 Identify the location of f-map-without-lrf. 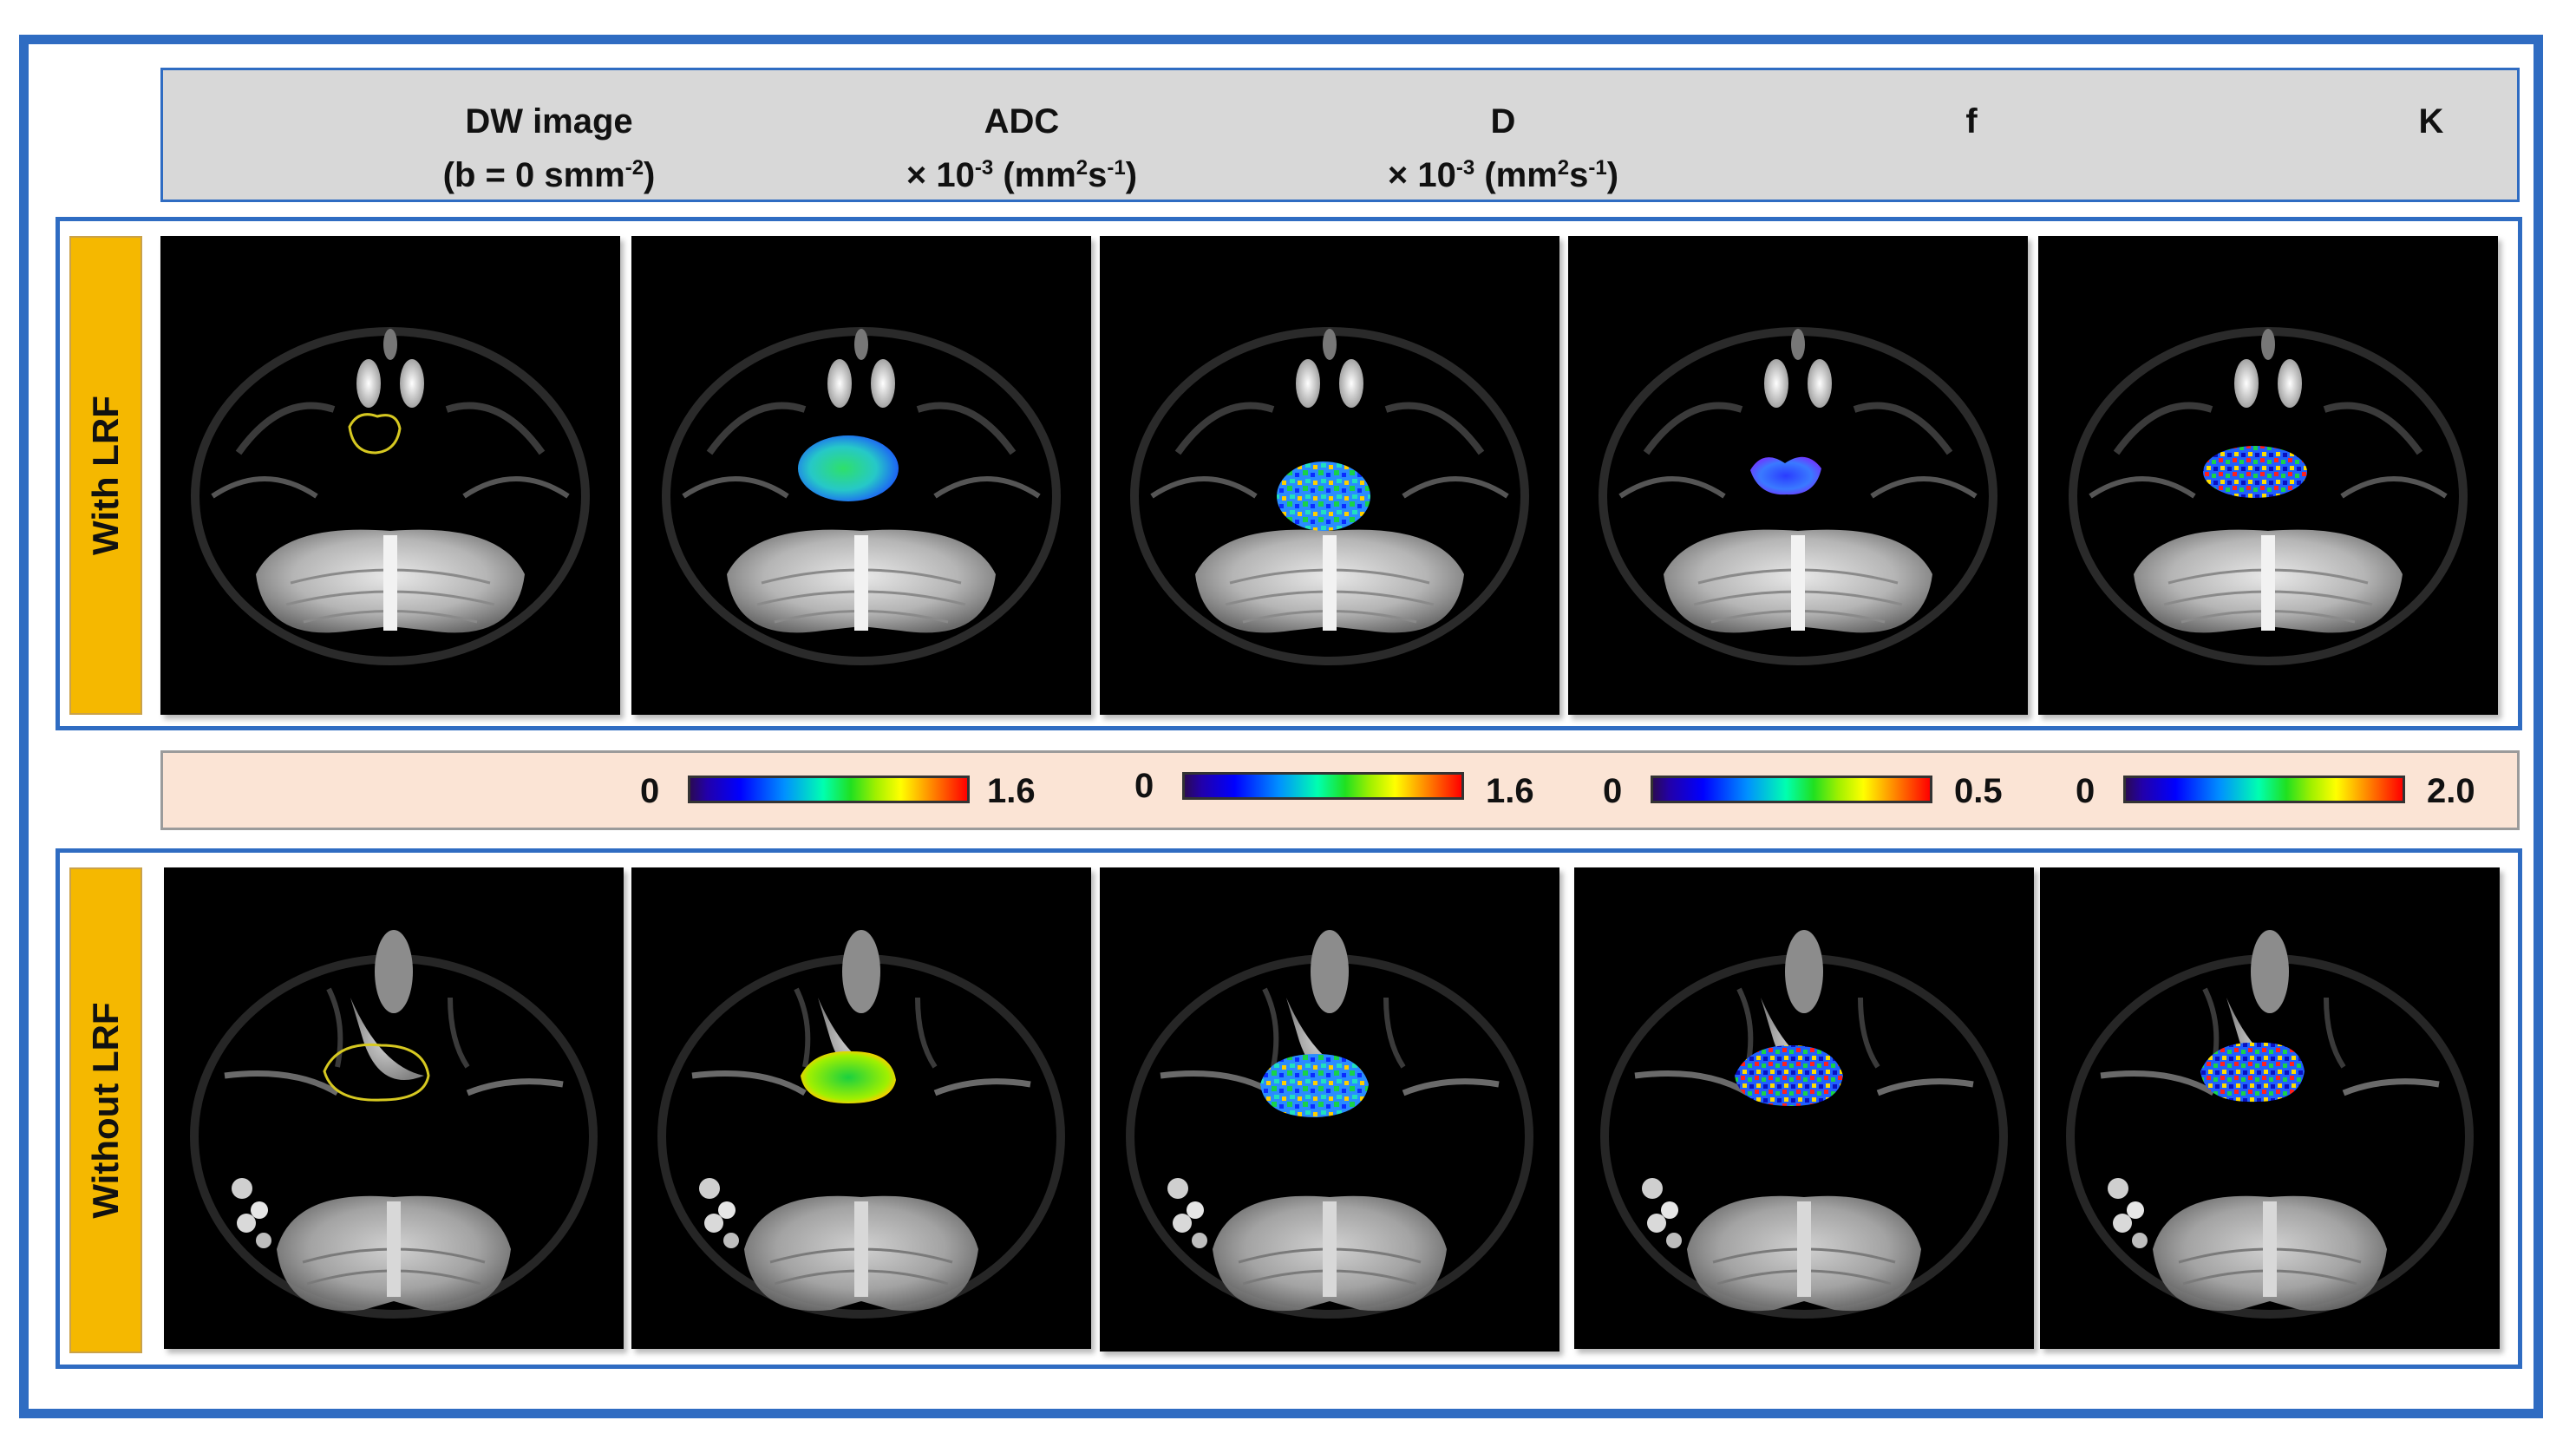
(1804, 1108).